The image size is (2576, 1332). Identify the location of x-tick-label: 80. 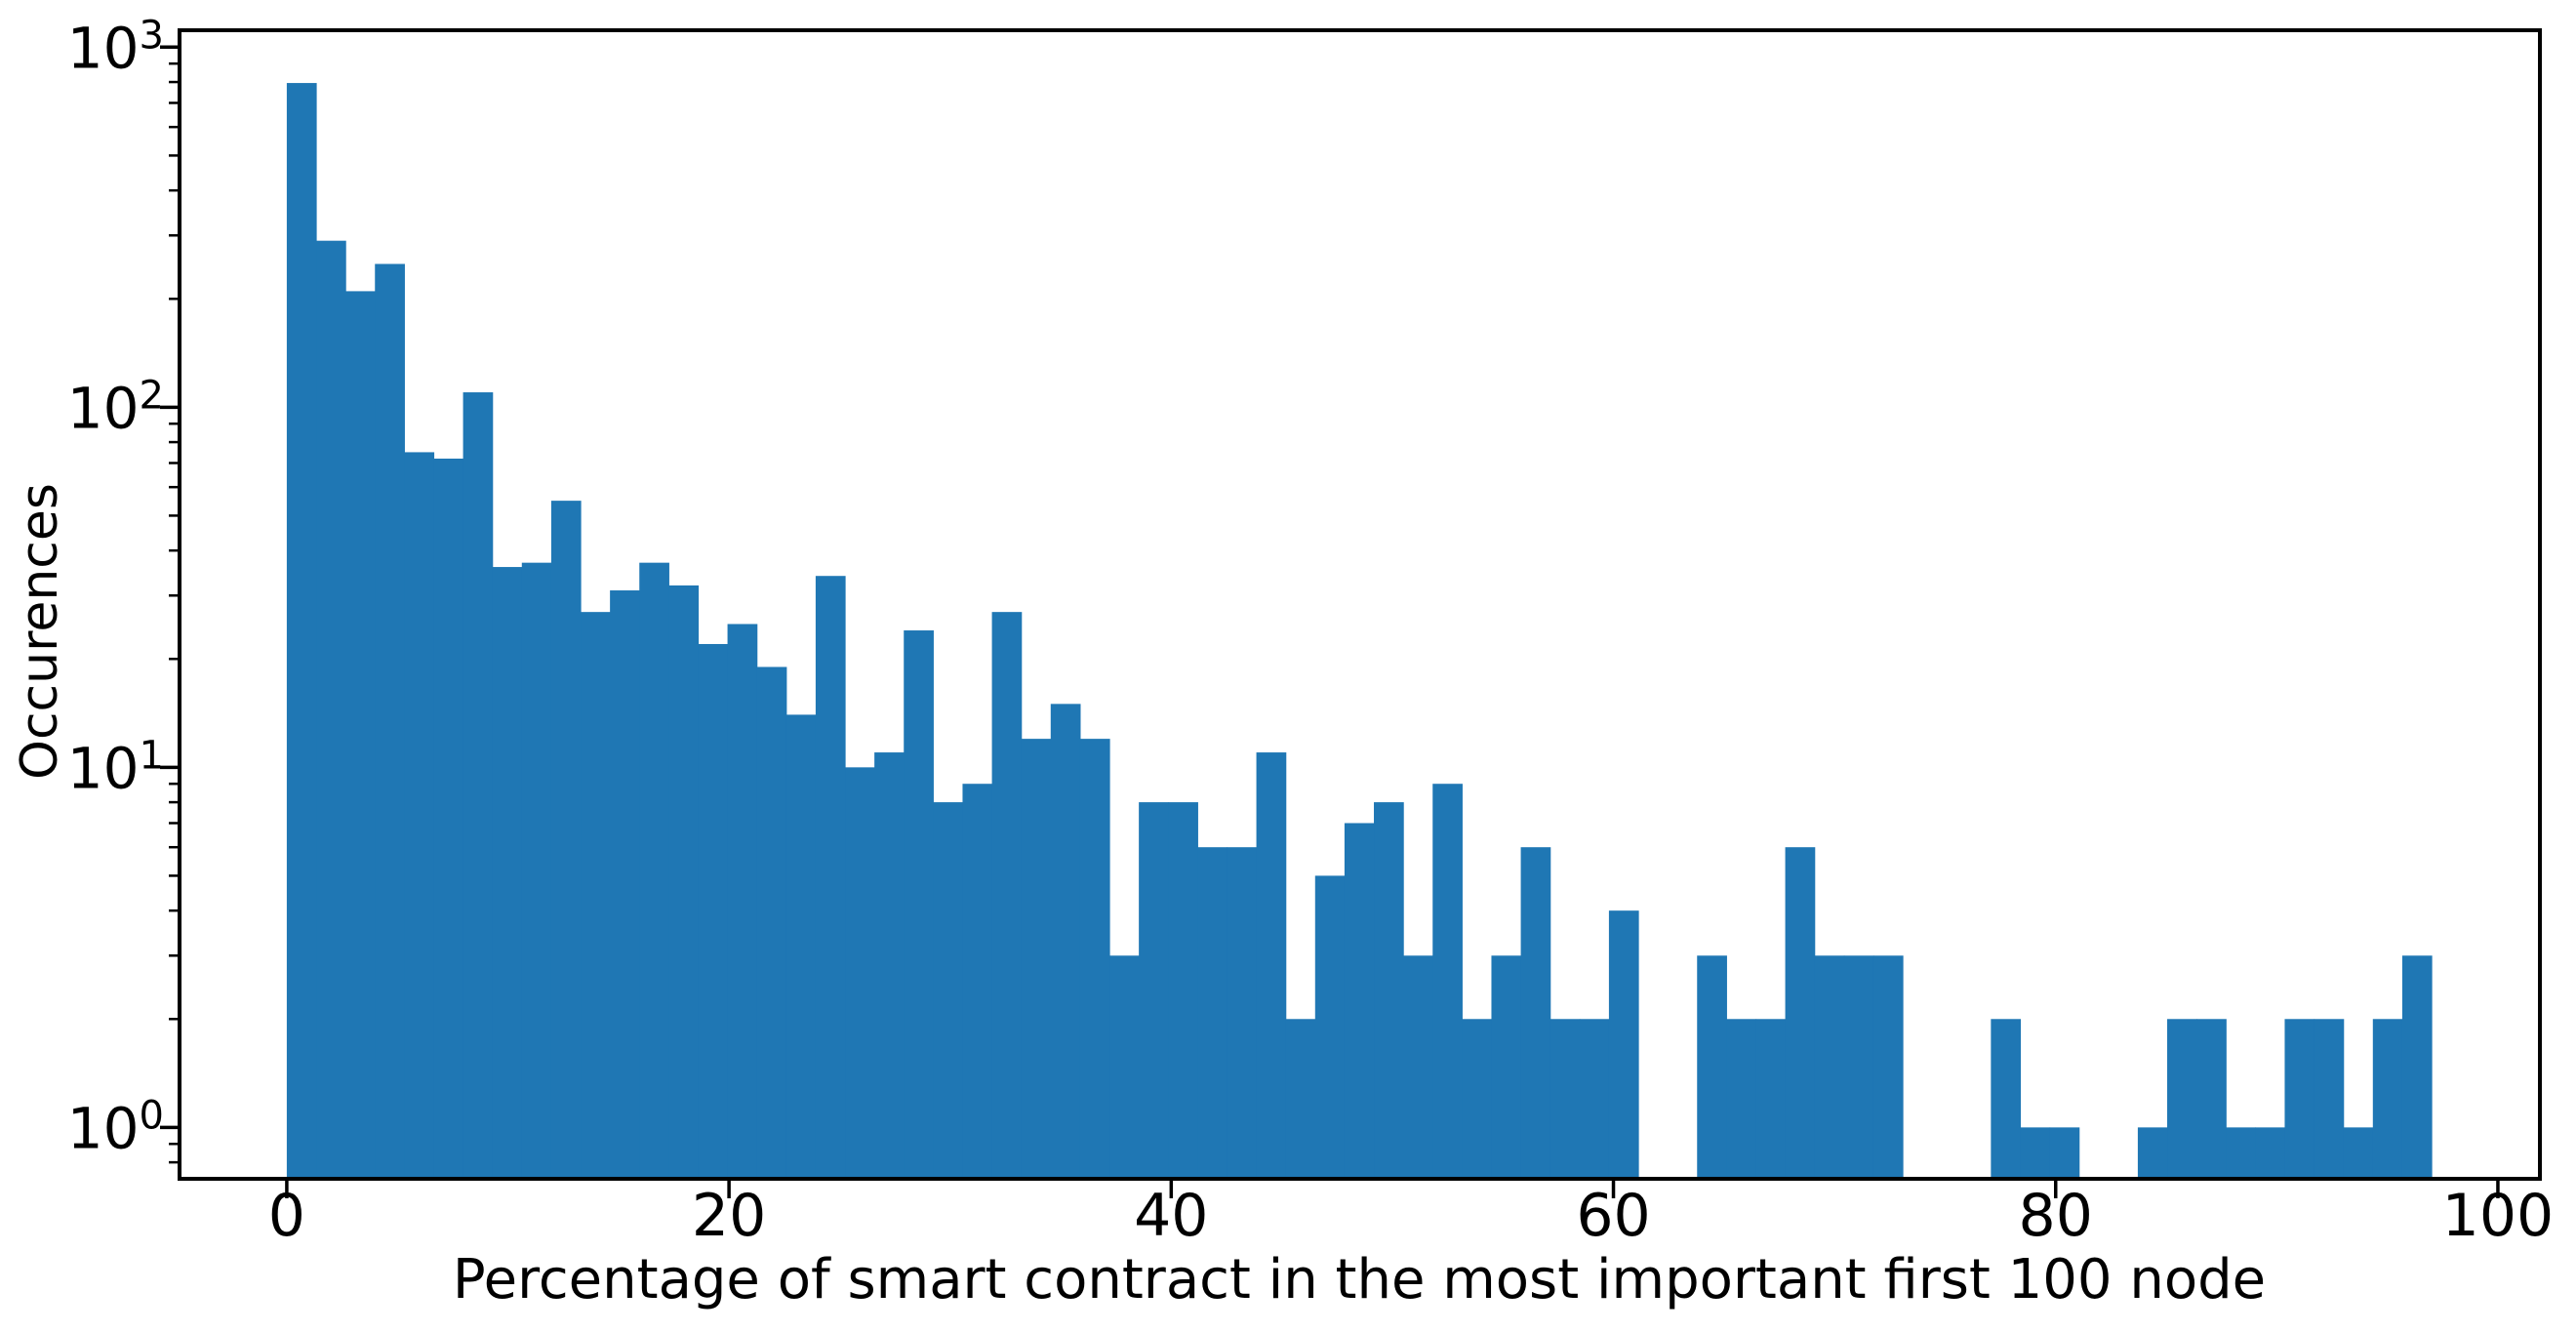
(2056, 1216).